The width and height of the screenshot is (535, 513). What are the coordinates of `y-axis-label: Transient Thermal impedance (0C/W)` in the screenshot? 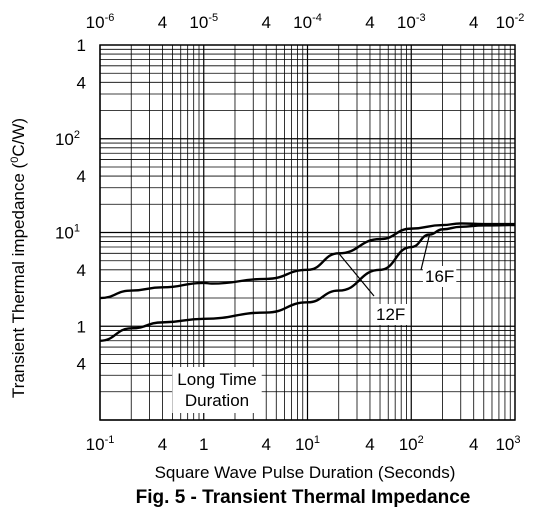 It's located at (18, 258).